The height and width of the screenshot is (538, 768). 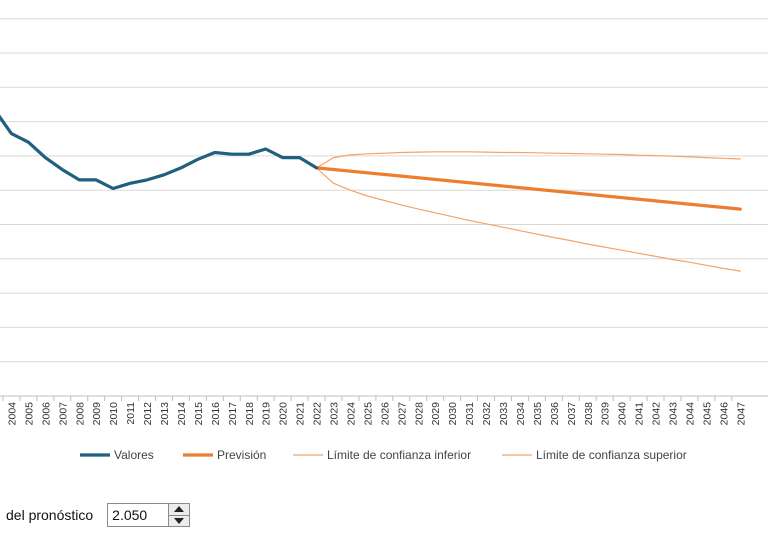 I want to click on series-line-l-mite-de-confianza-superior, so click(x=528, y=160).